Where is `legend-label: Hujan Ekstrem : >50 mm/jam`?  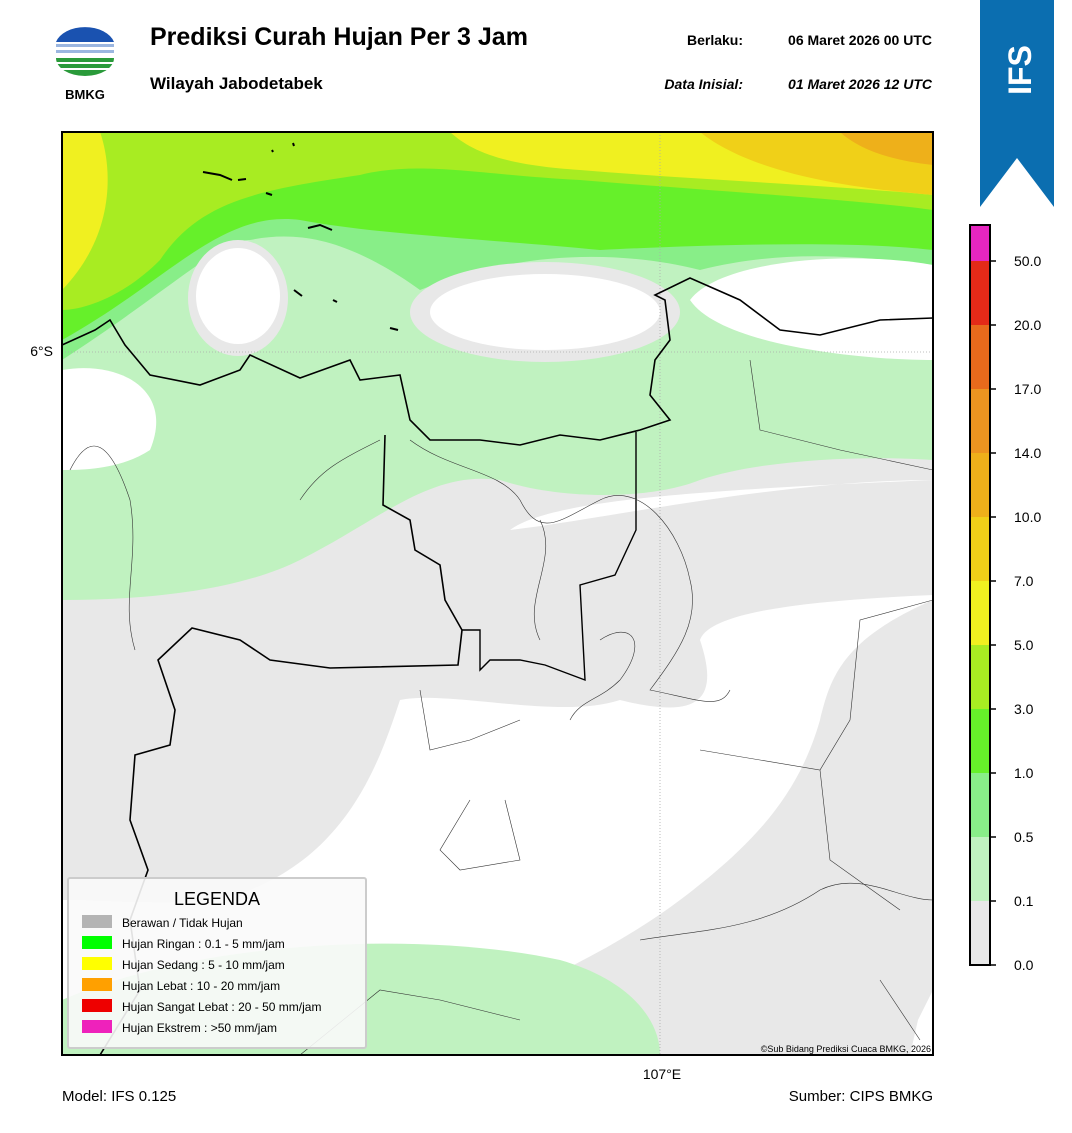
legend-label: Hujan Ekstrem : >50 mm/jam is located at coordinates (199, 1028).